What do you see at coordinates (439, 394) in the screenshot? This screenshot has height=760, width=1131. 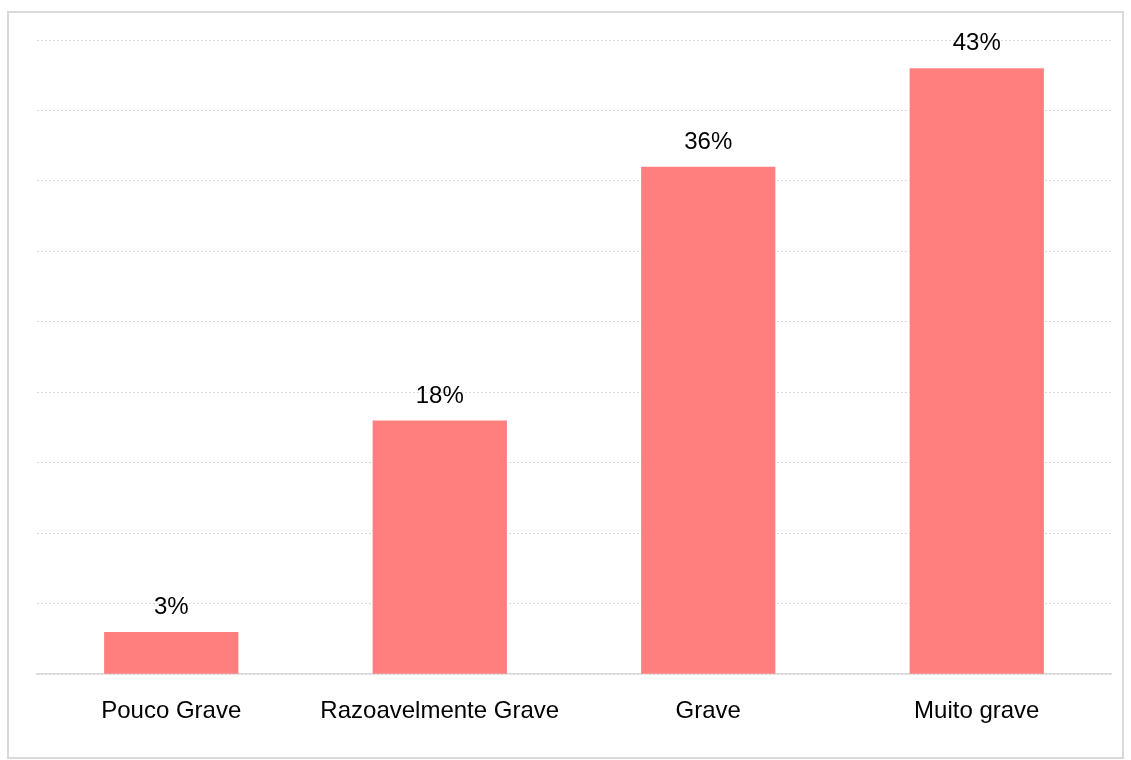 I see `data-label: 18%` at bounding box center [439, 394].